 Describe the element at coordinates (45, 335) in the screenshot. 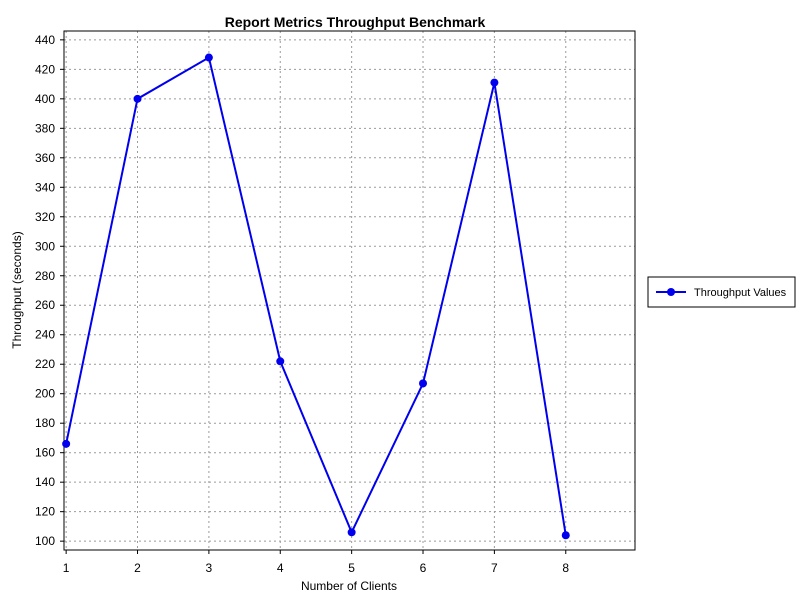

I see `y-tick-label: 240` at that location.